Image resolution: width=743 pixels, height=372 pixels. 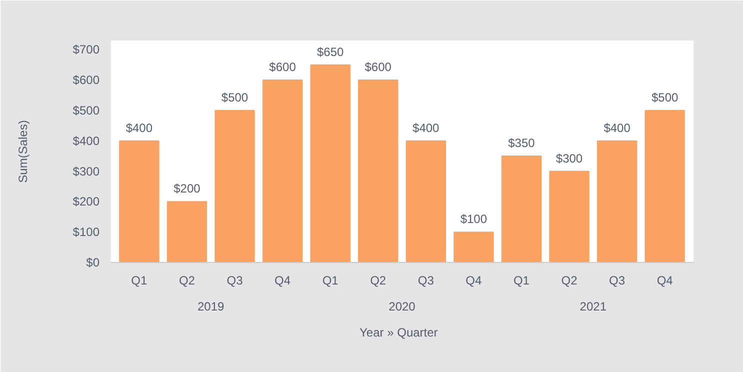 I want to click on y-tick-label: $500, so click(x=86, y=110).